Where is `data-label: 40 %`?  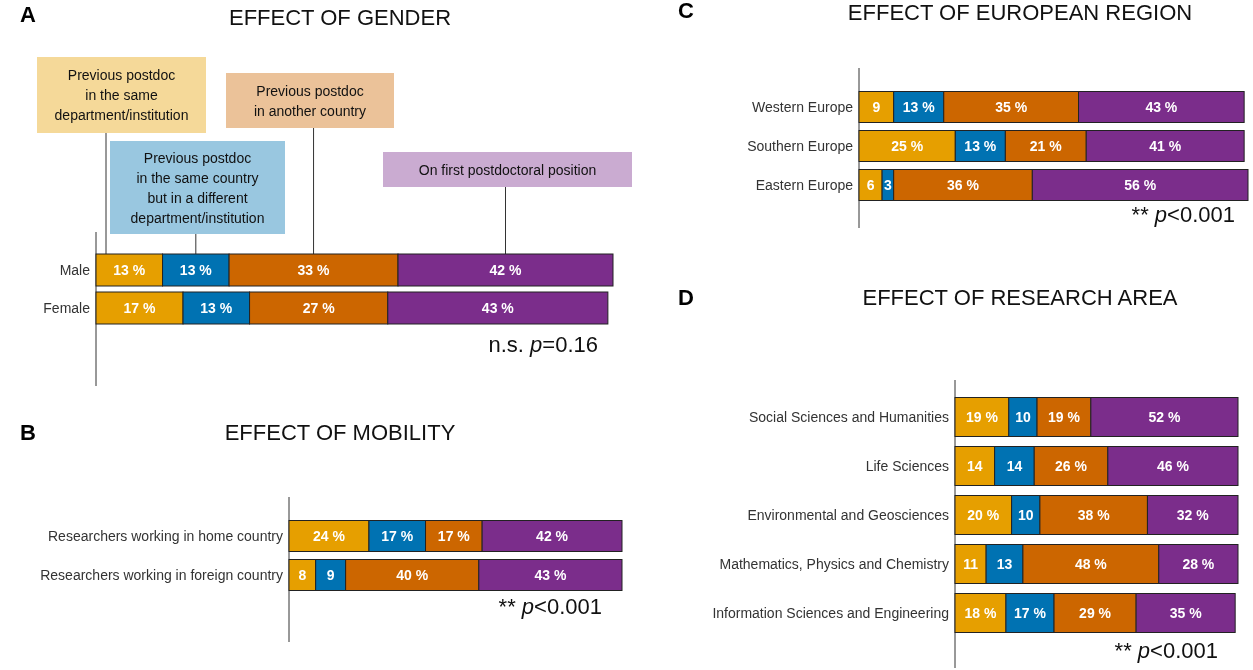 data-label: 40 % is located at coordinates (412, 575).